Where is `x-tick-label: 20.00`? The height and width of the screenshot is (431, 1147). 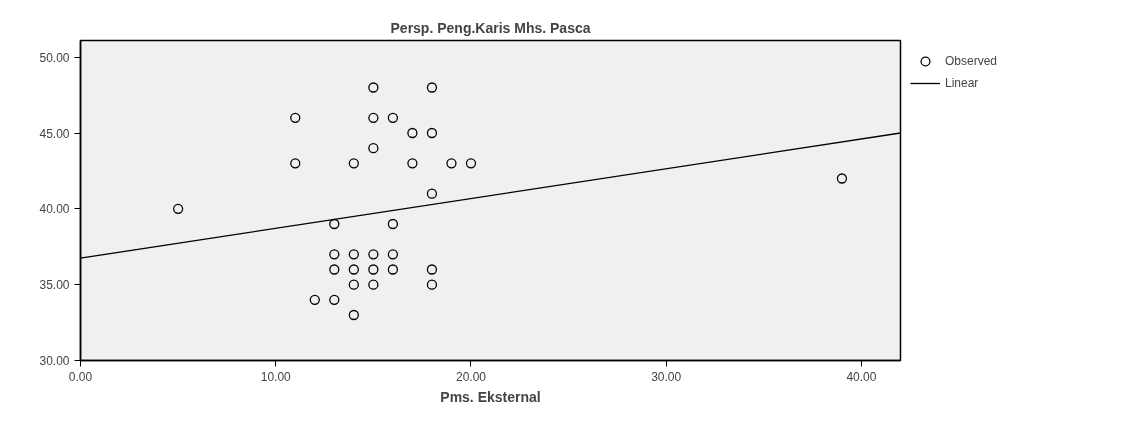 x-tick-label: 20.00 is located at coordinates (471, 376).